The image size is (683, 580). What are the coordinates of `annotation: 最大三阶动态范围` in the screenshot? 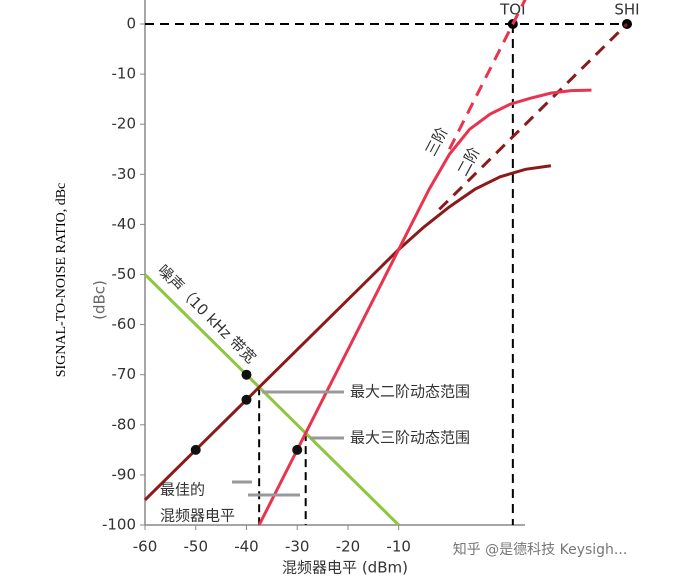 It's located at (410, 438).